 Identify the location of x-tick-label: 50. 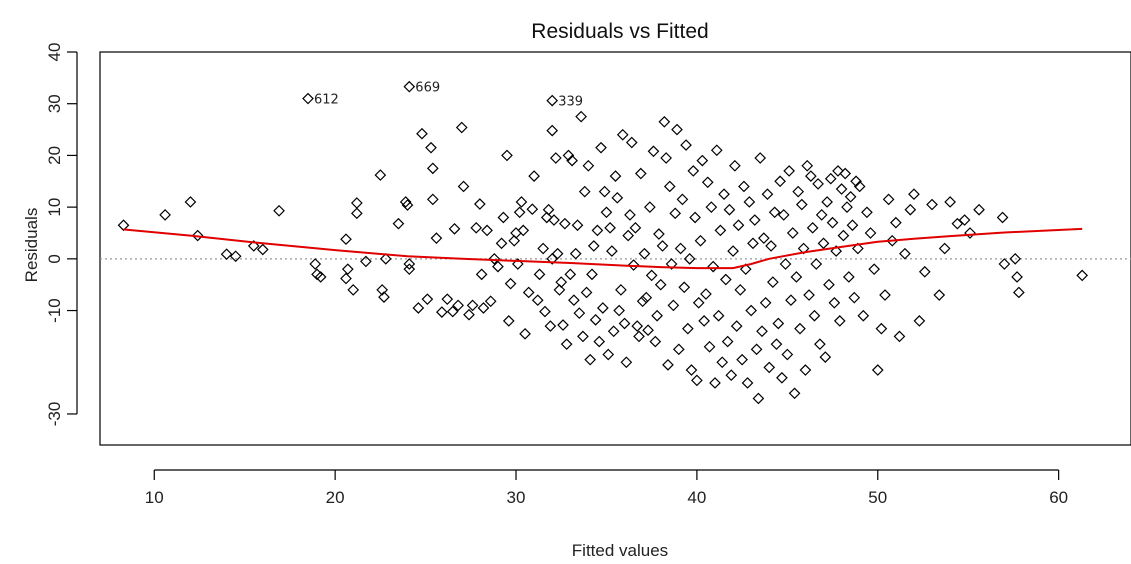
(877, 497).